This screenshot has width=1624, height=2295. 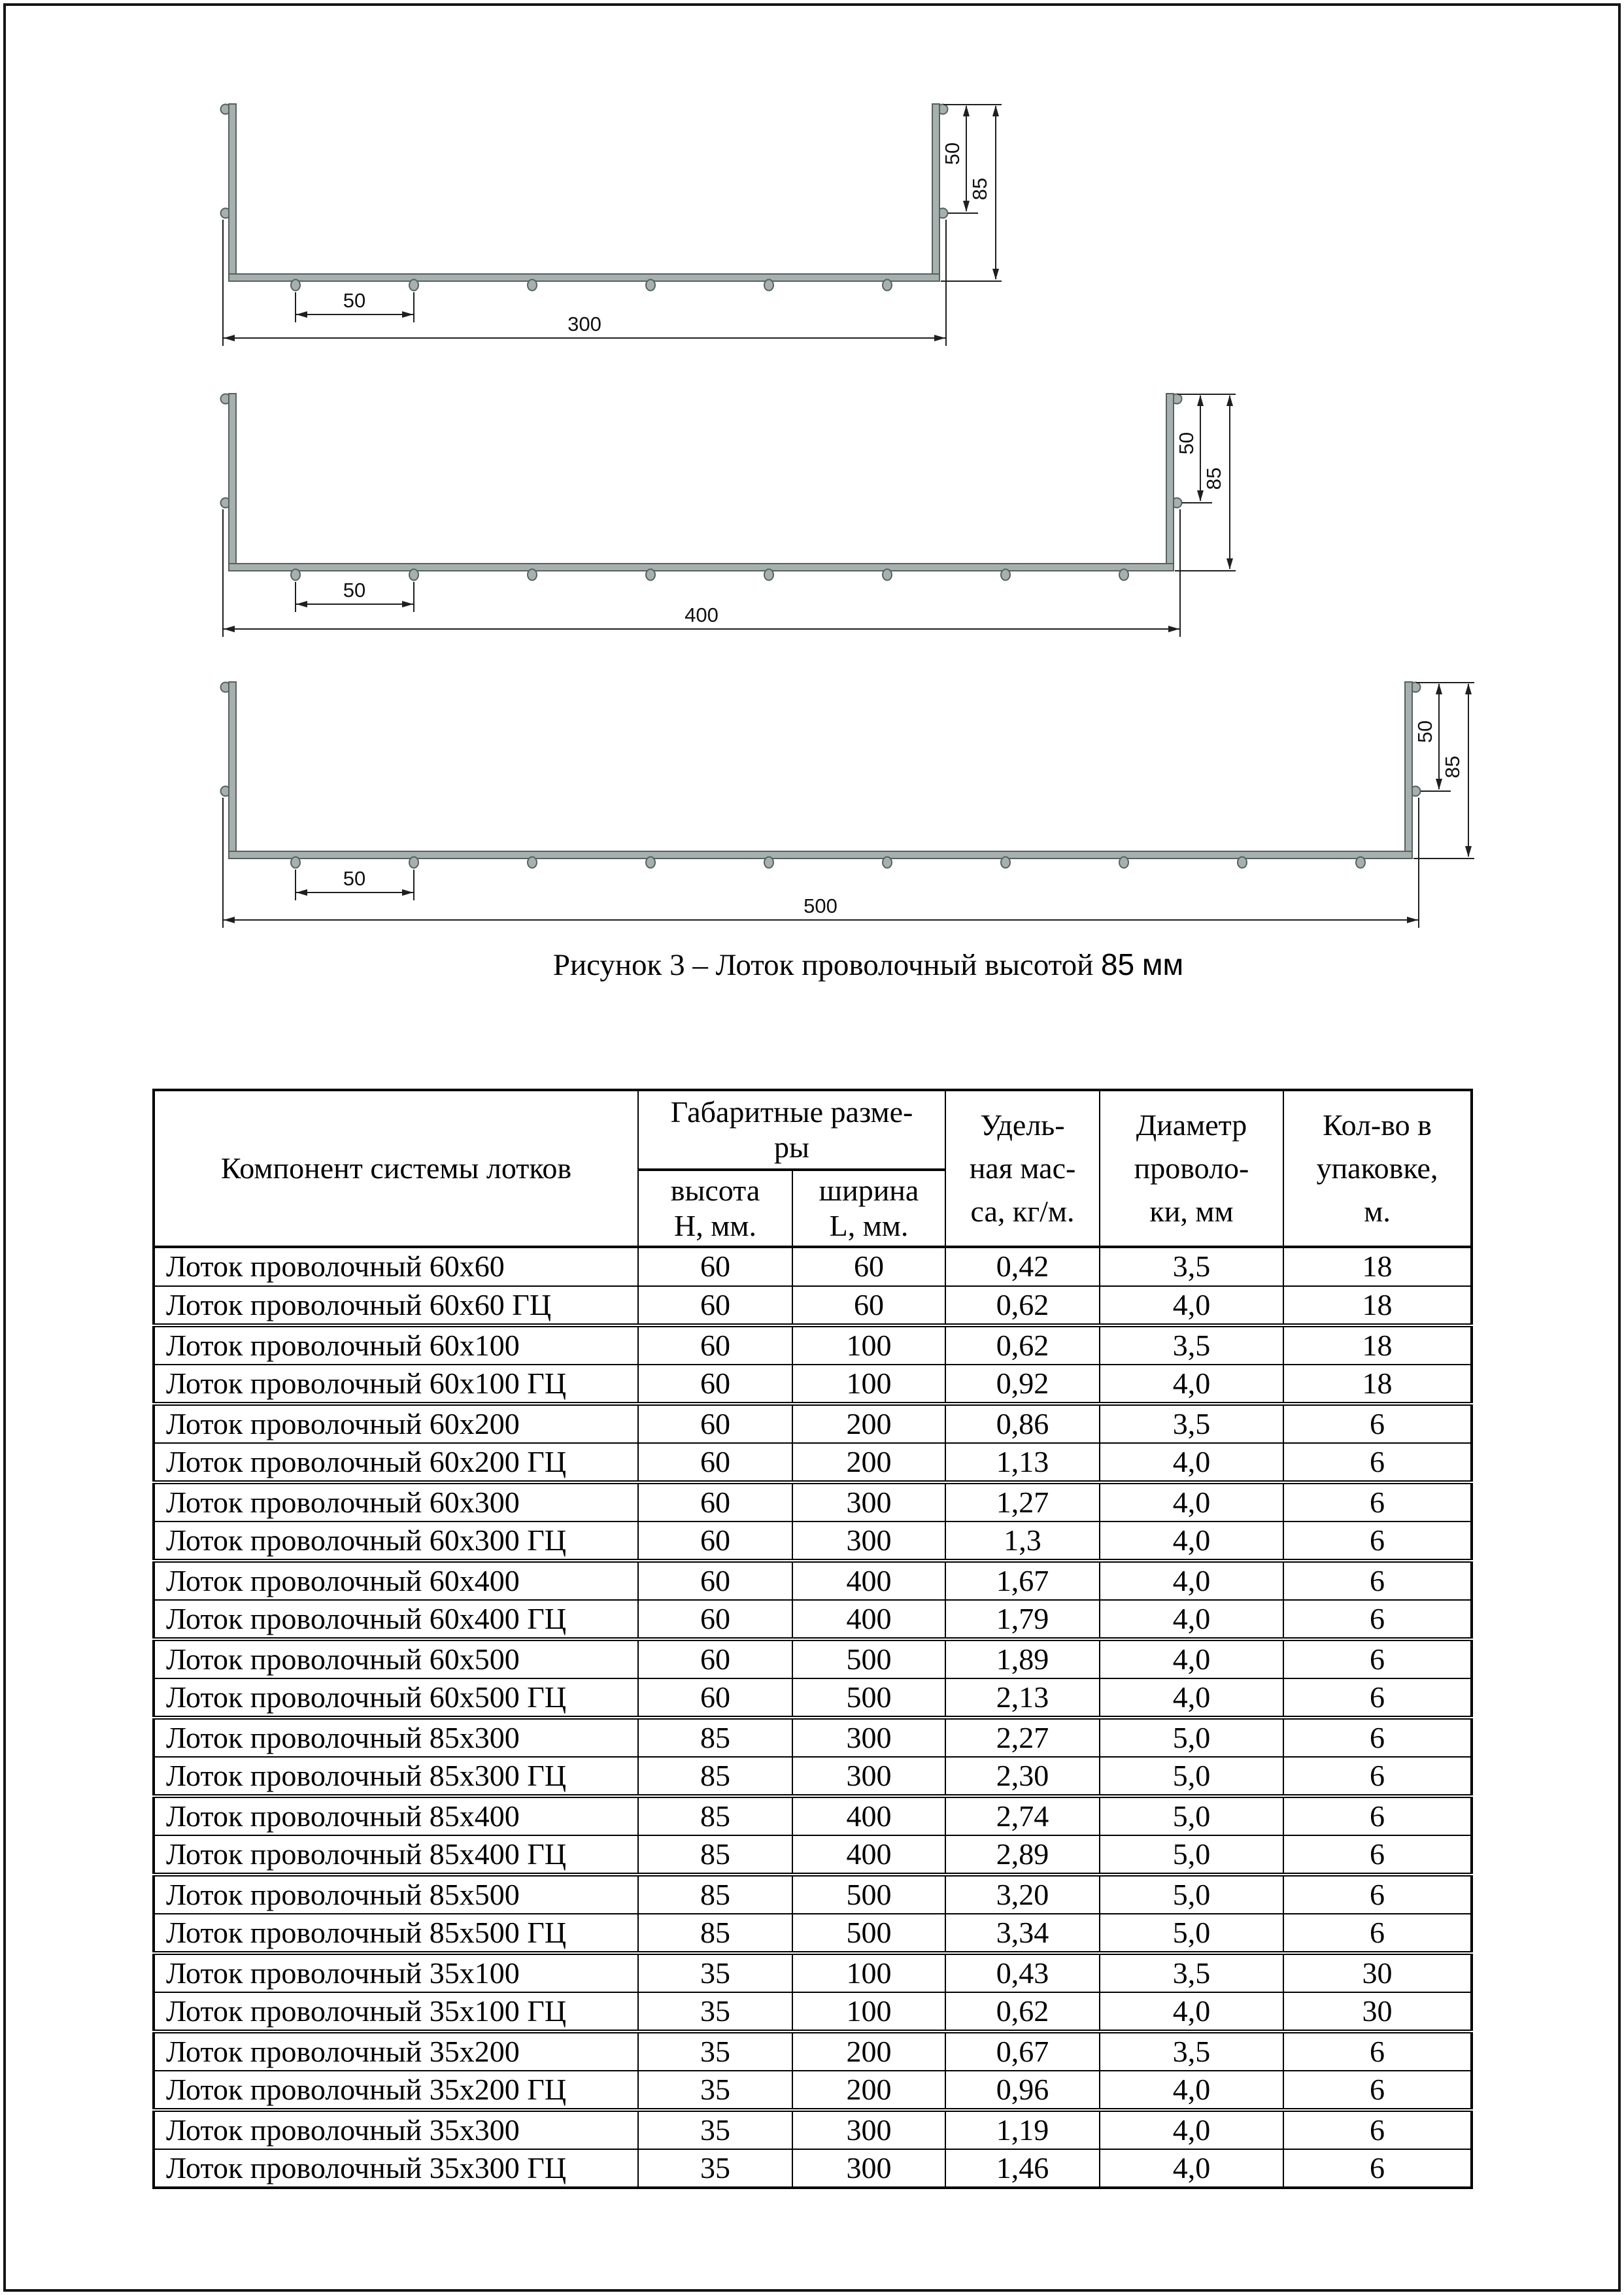 I want to click on width-cell: 400, so click(x=869, y=1855).